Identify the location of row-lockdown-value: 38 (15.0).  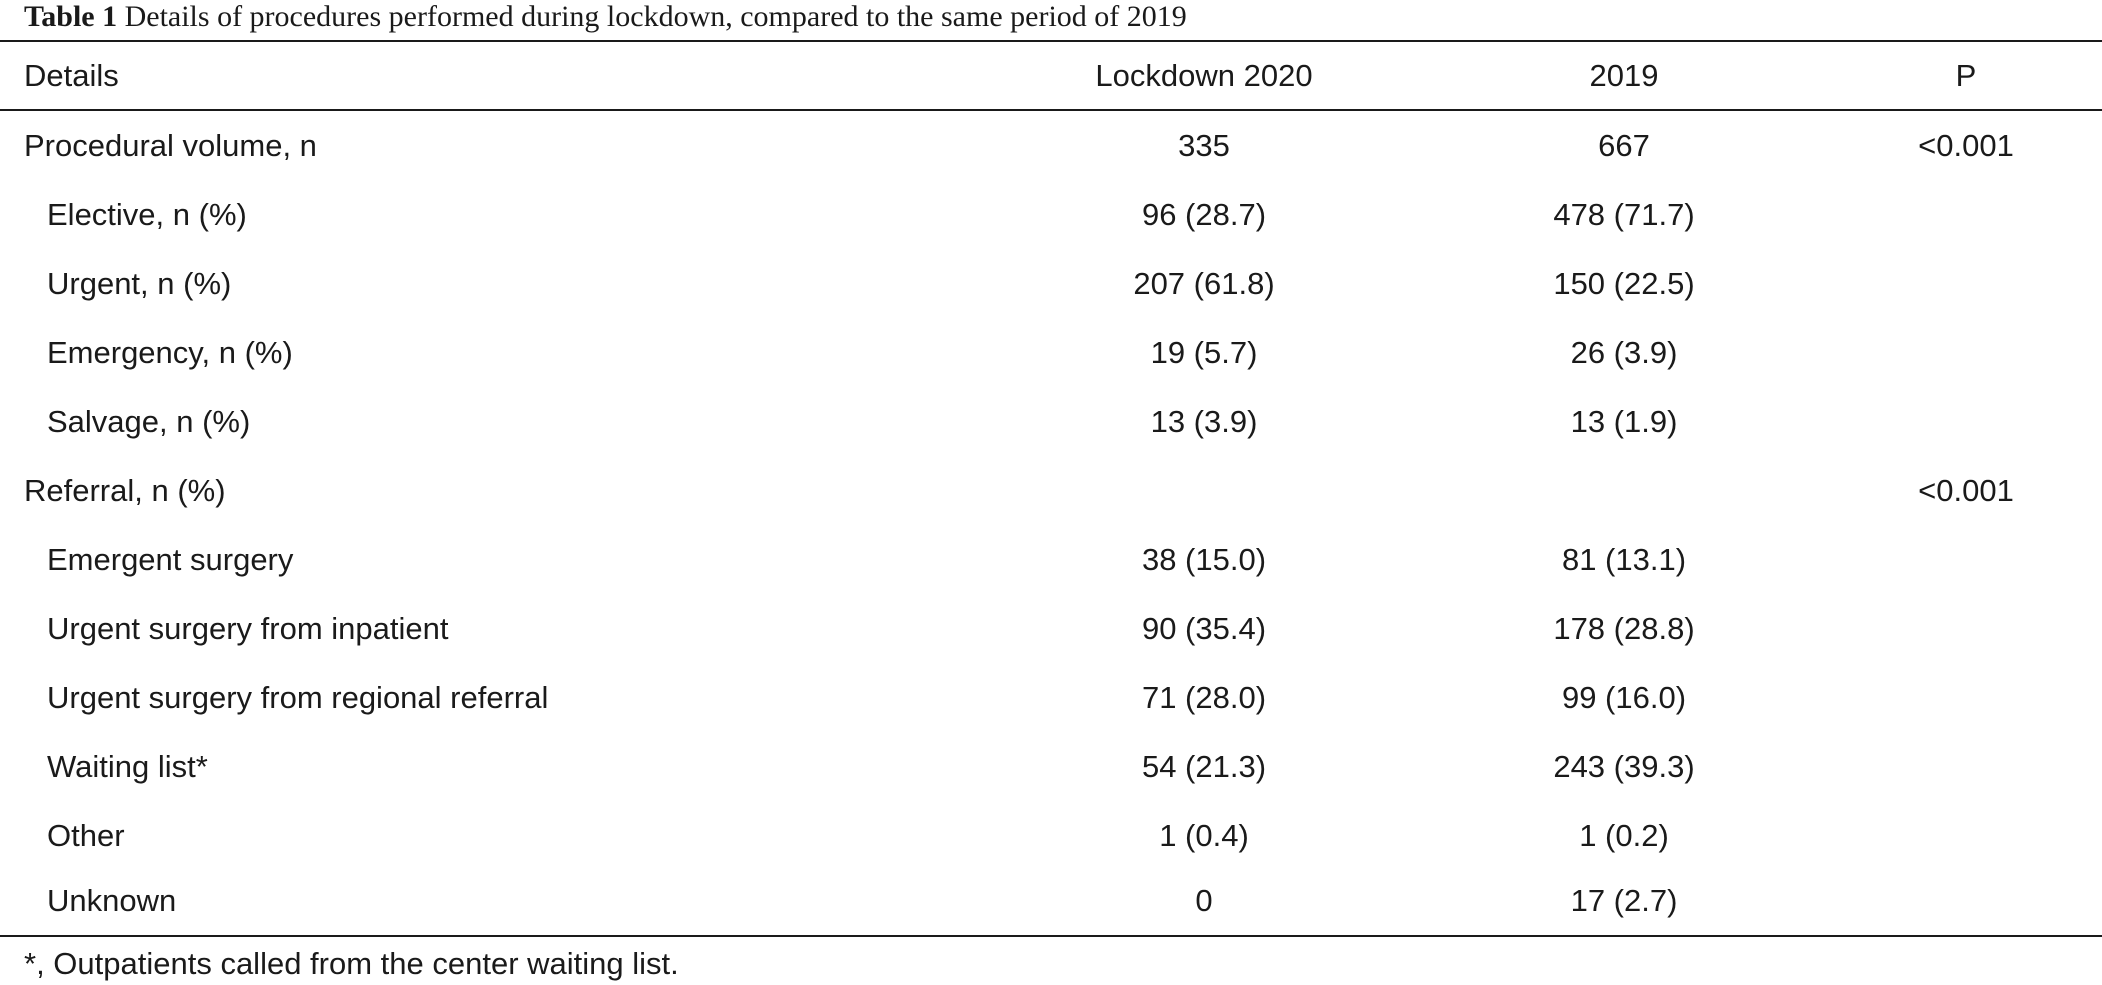
(1204, 559).